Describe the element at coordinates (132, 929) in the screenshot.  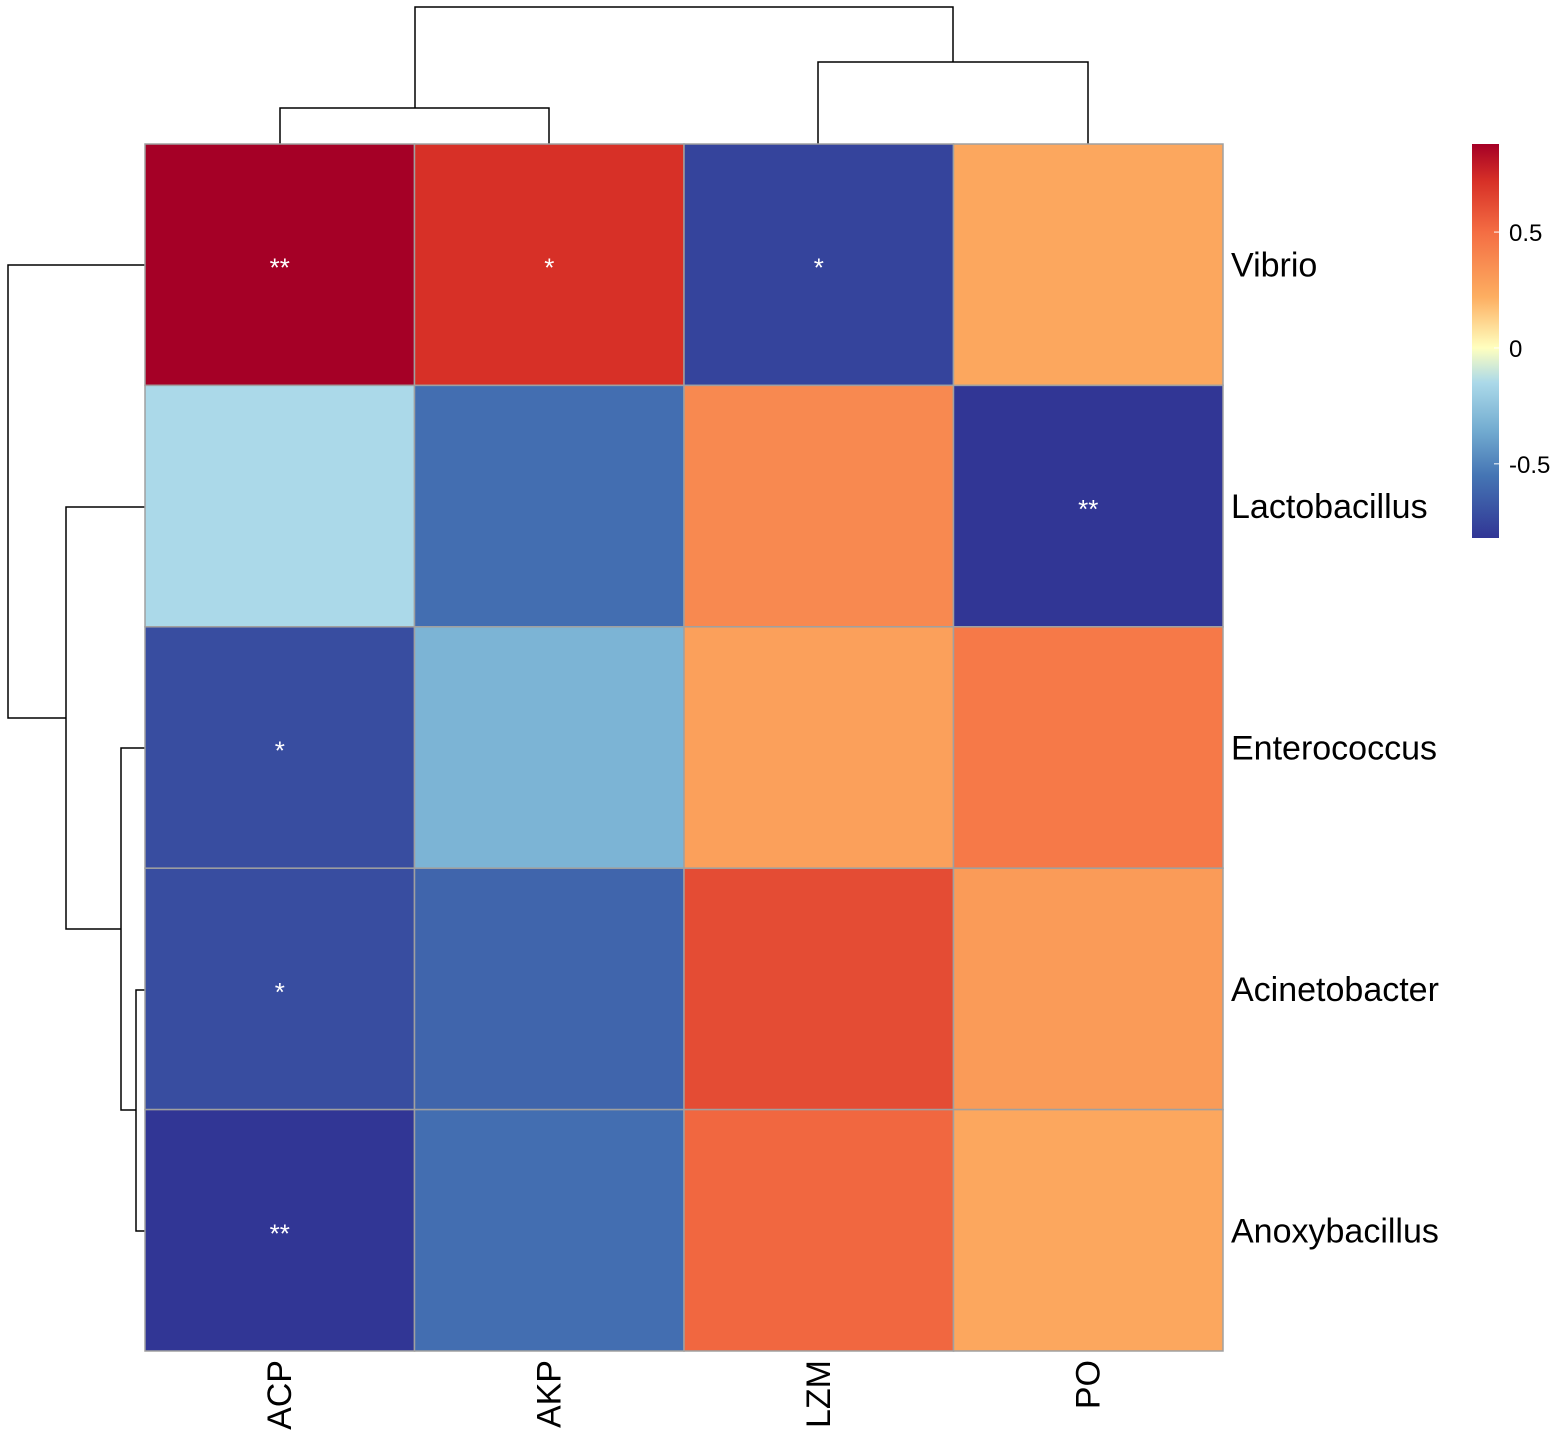
I see `row-dendro-entero` at that location.